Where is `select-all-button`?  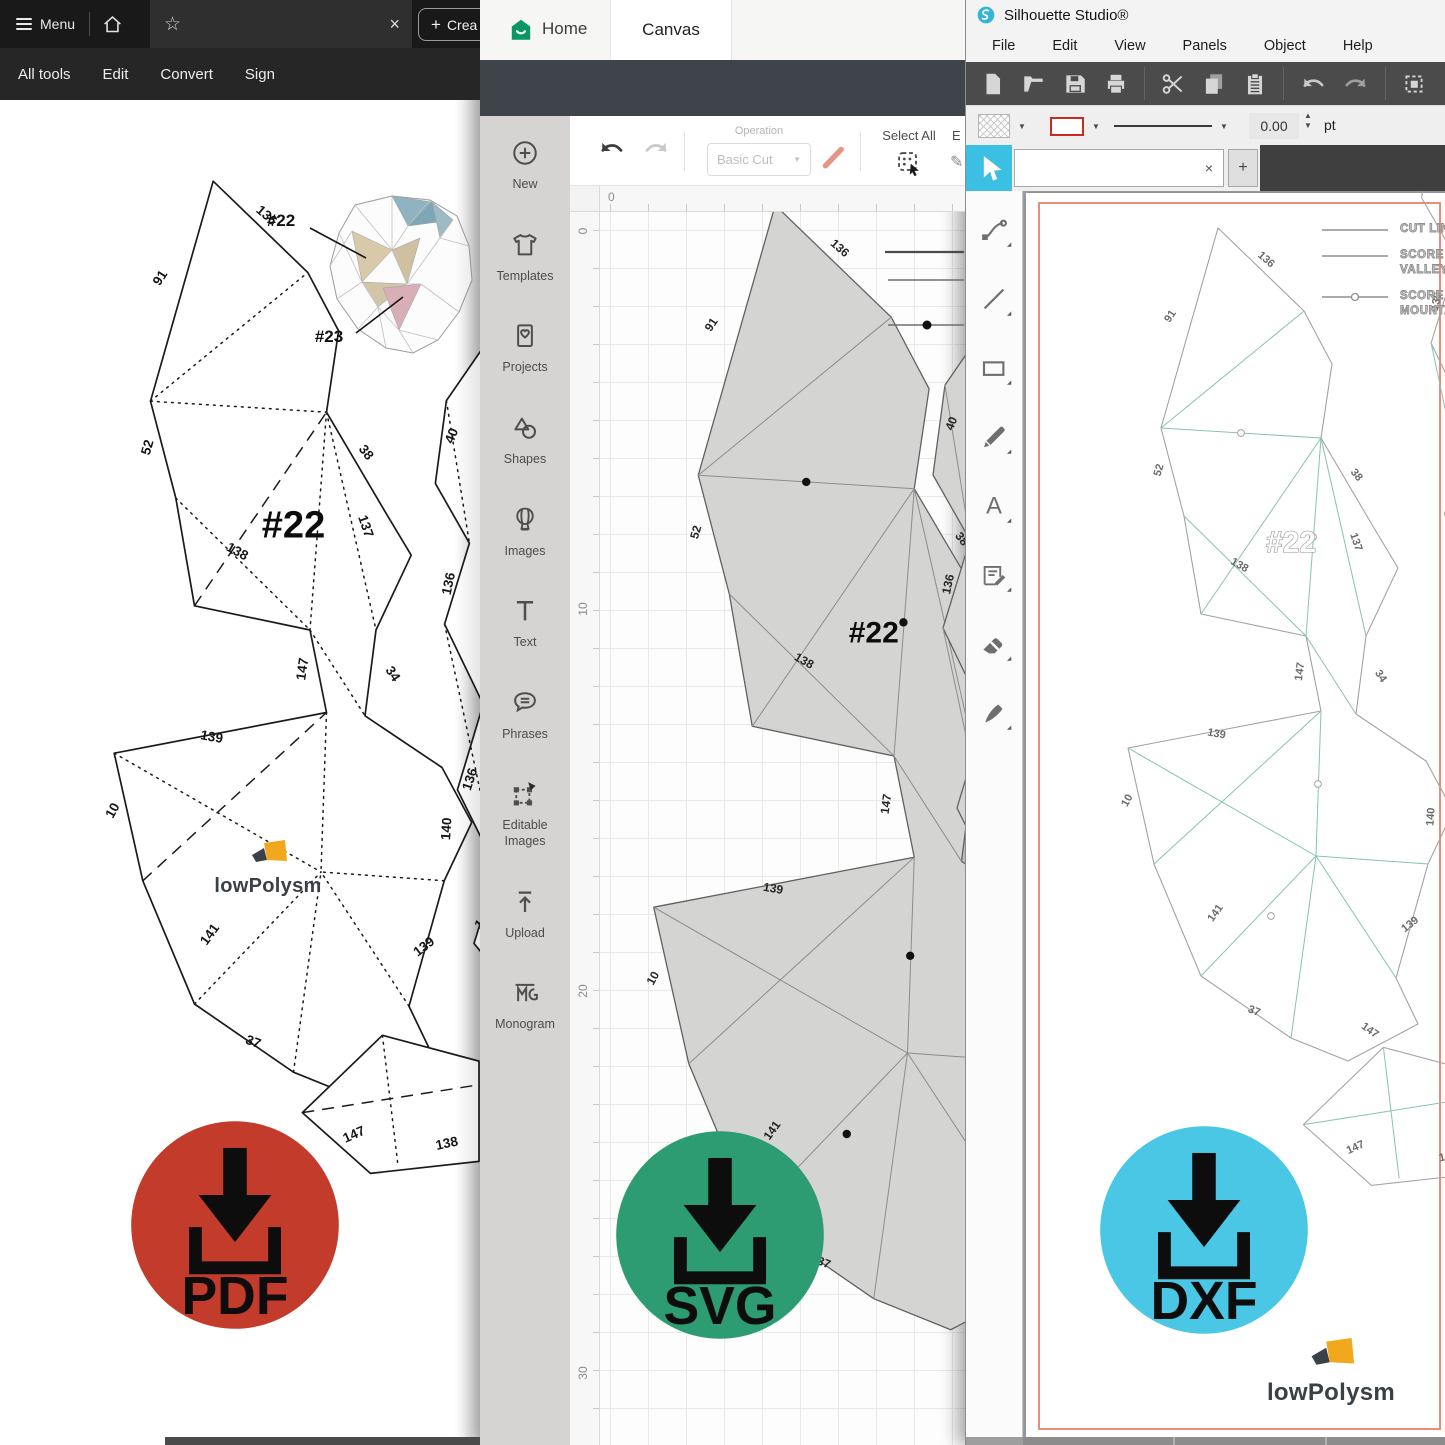
select-all-button is located at coordinates (909, 165).